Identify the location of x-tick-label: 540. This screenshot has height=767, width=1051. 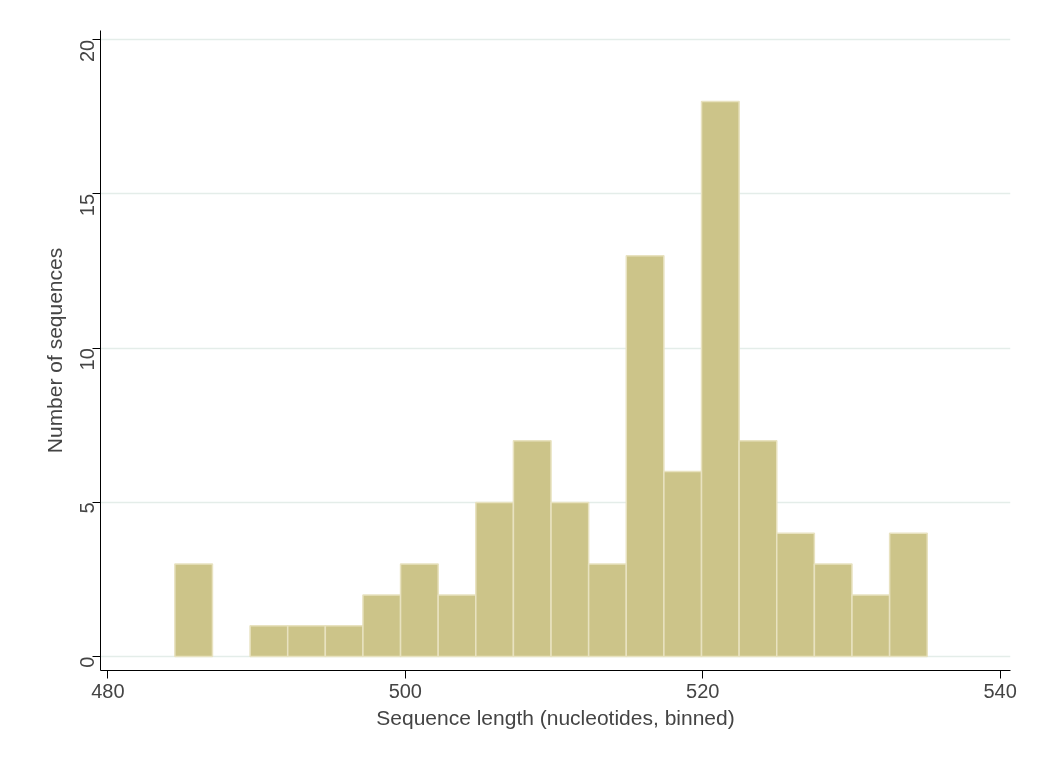
(1000, 690).